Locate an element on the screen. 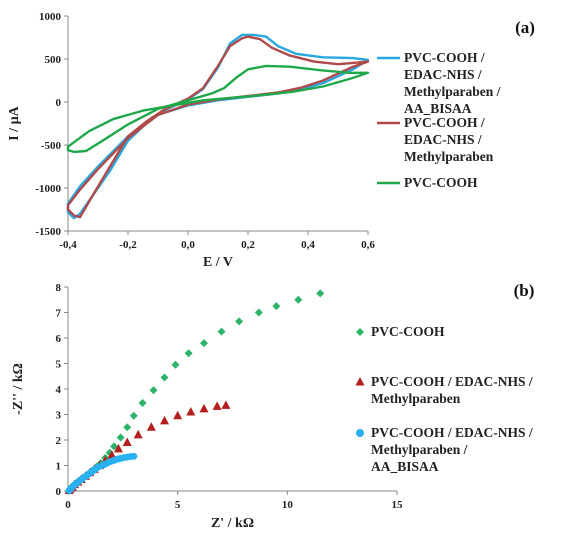  x-axis-label: Z' / kΩ is located at coordinates (232, 523).